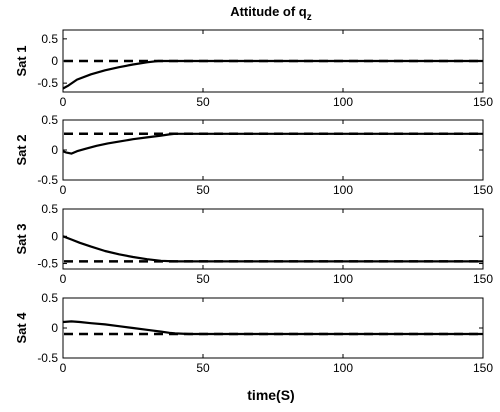  I want to click on panel-3-xtick-label: 100, so click(343, 279).